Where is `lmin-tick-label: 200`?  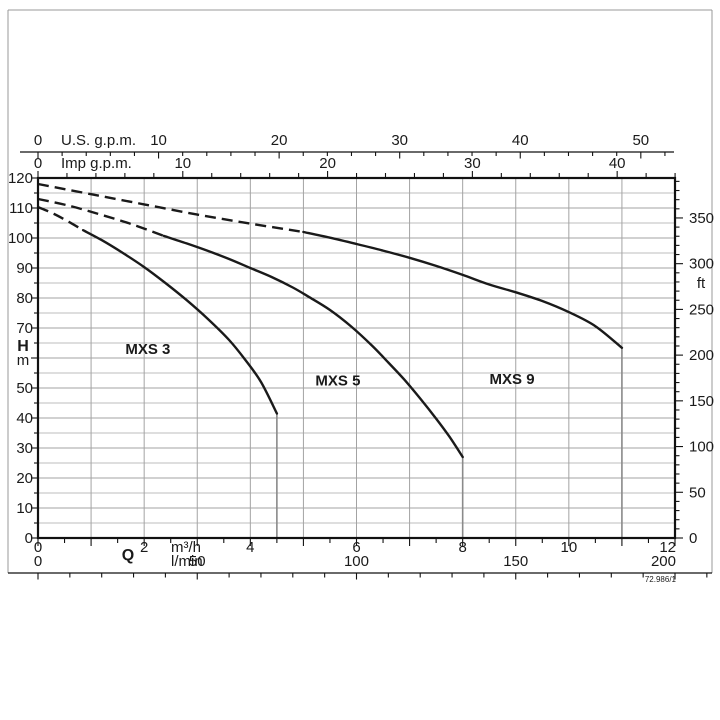
lmin-tick-label: 200 is located at coordinates (663, 561).